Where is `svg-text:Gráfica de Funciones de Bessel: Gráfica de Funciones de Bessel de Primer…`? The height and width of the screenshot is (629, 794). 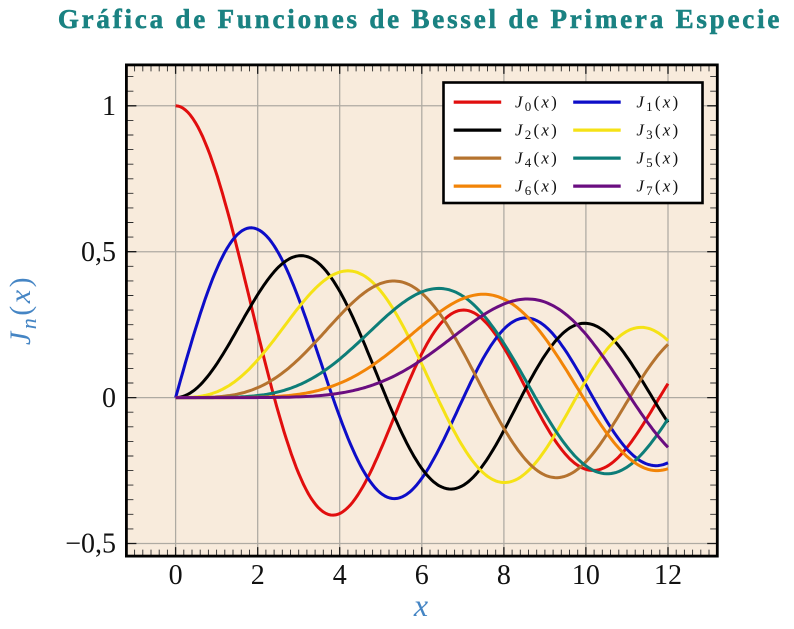 svg-text:Gráfica de Funciones de Bessel: Gráfica de Funciones de Bessel de Primer… is located at coordinates (420, 19).